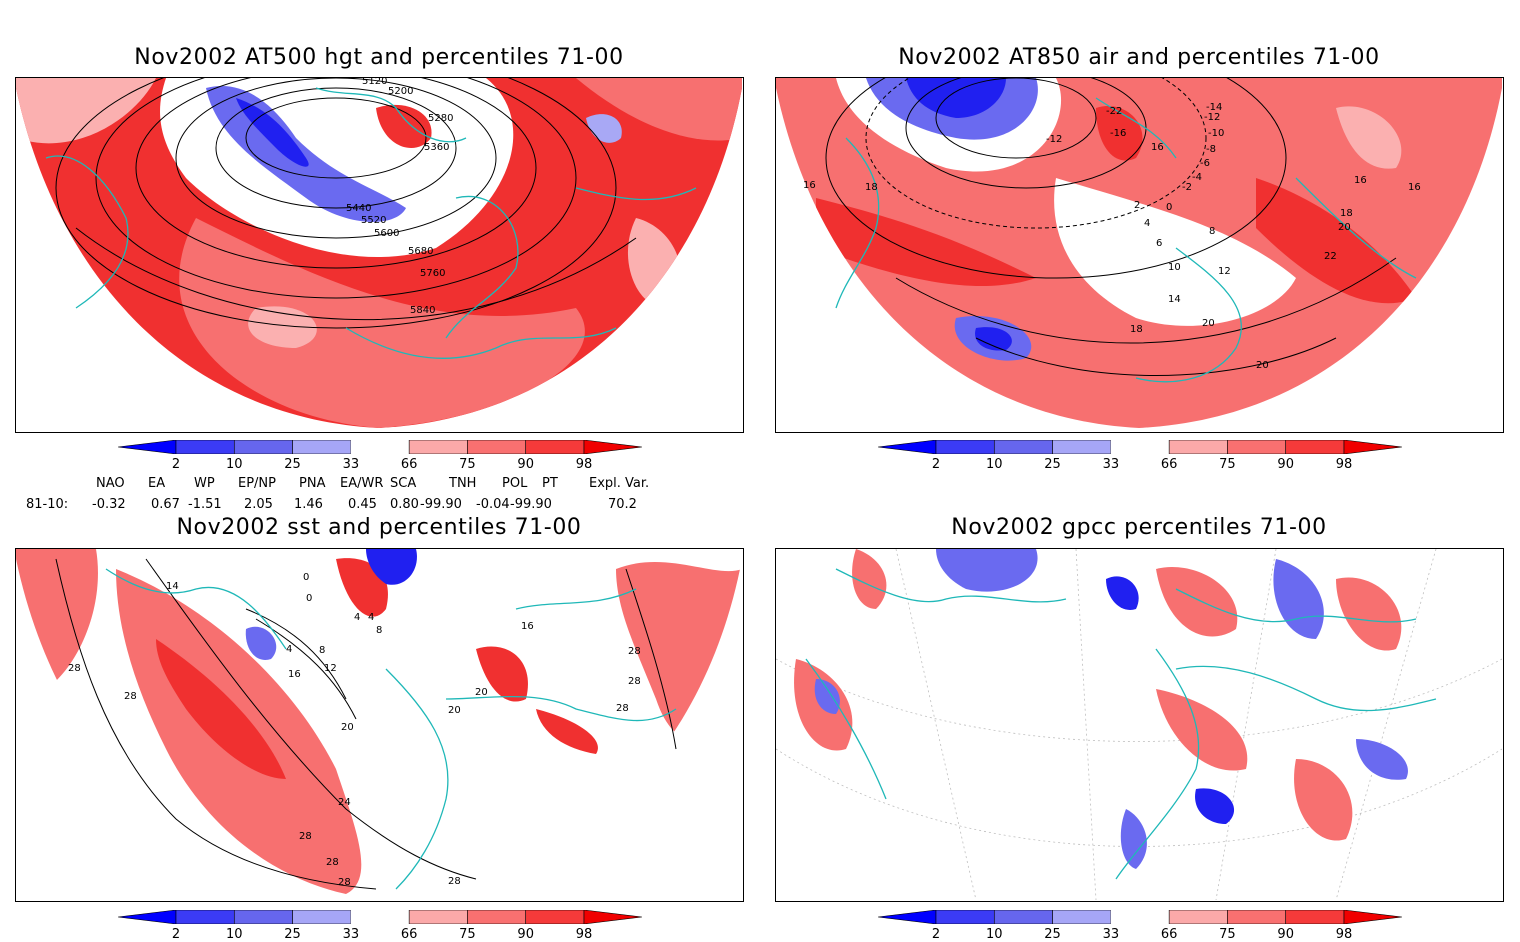 This screenshot has height=942, width=1520. What do you see at coordinates (312, 483) in the screenshot?
I see `tc-header: PNA` at bounding box center [312, 483].